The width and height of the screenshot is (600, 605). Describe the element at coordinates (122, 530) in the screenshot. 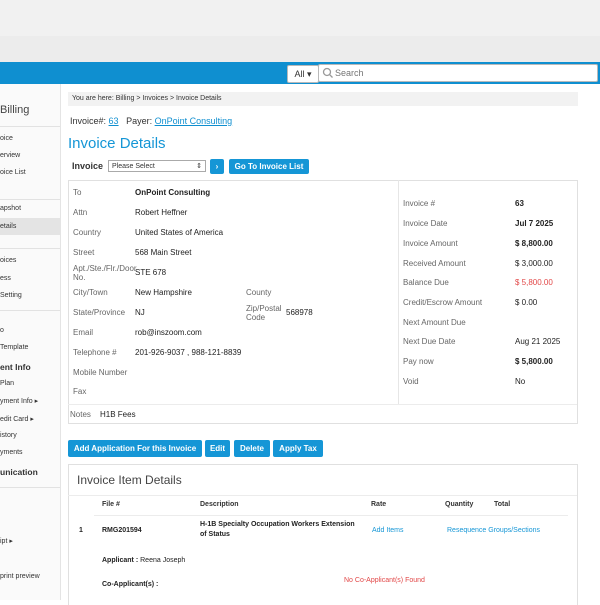

I see `item-file-number: RMG201594` at that location.